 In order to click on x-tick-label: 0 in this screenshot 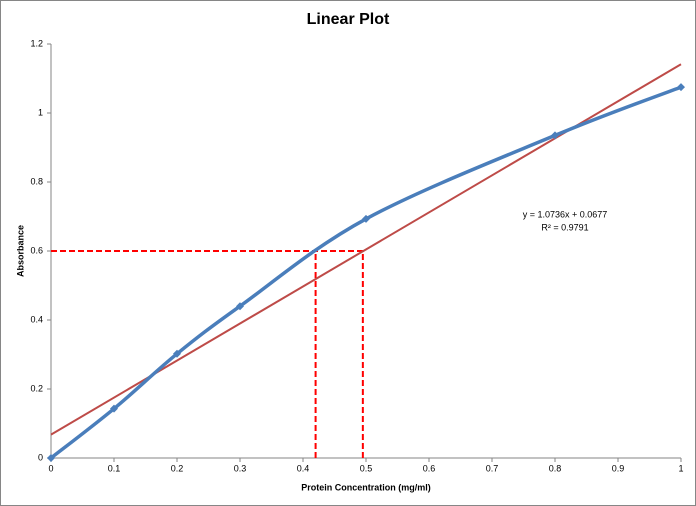, I will do `click(50, 468)`.